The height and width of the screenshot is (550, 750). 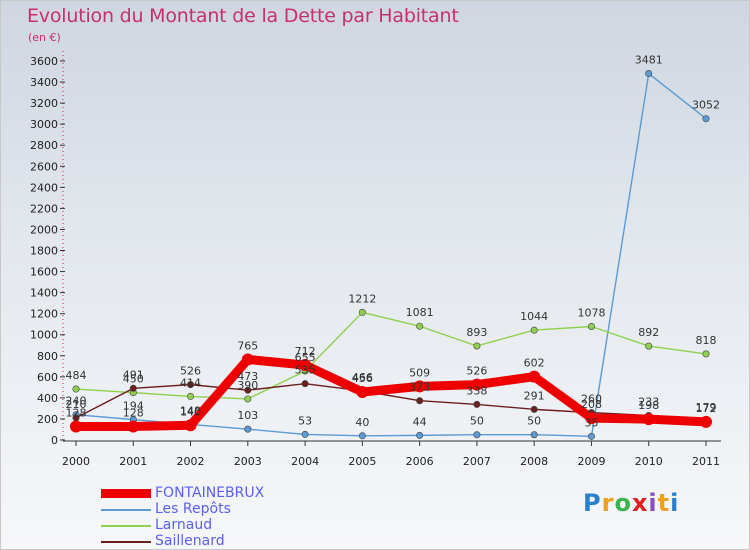 I want to click on data-label: 535, so click(x=305, y=370).